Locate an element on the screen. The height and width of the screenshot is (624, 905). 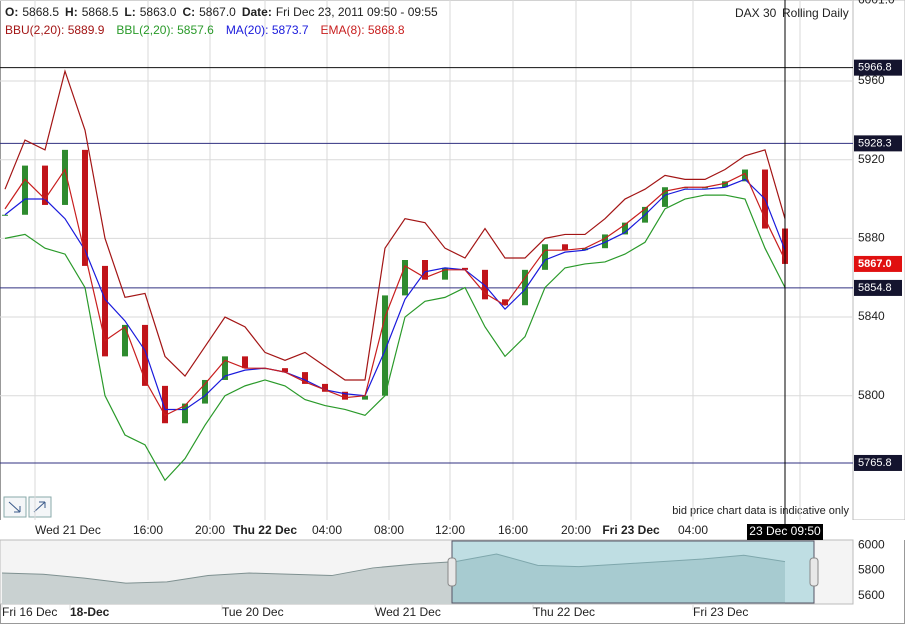
last-price-box is located at coordinates (878, 263).